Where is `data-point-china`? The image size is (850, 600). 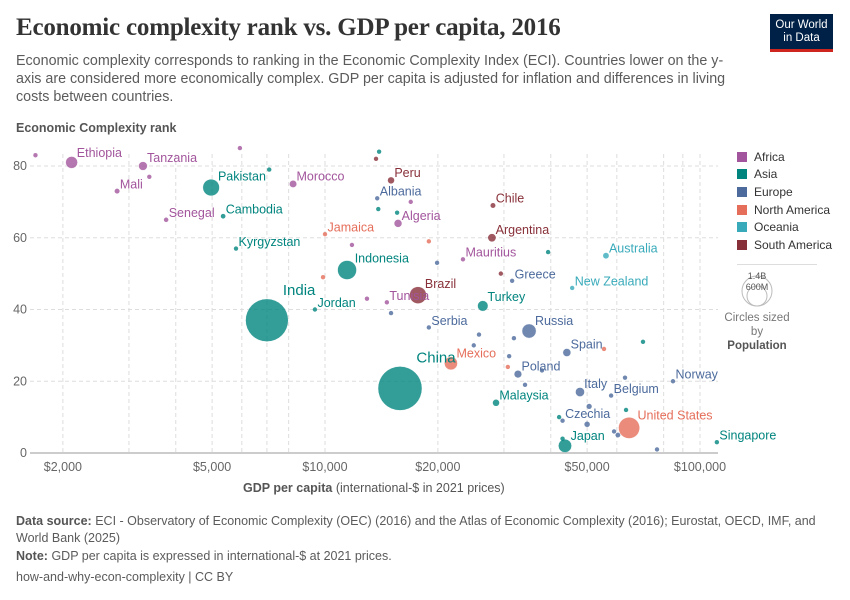
data-point-china is located at coordinates (400, 388).